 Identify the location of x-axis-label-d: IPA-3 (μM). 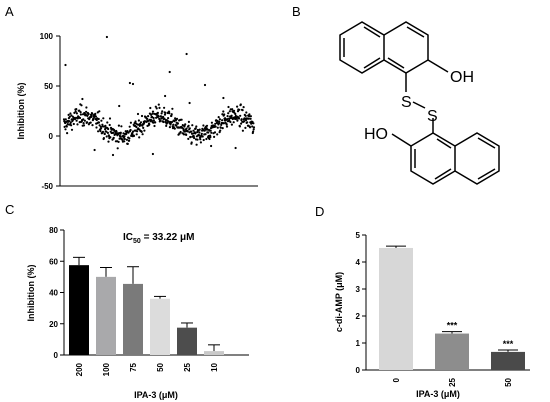
(438, 394).